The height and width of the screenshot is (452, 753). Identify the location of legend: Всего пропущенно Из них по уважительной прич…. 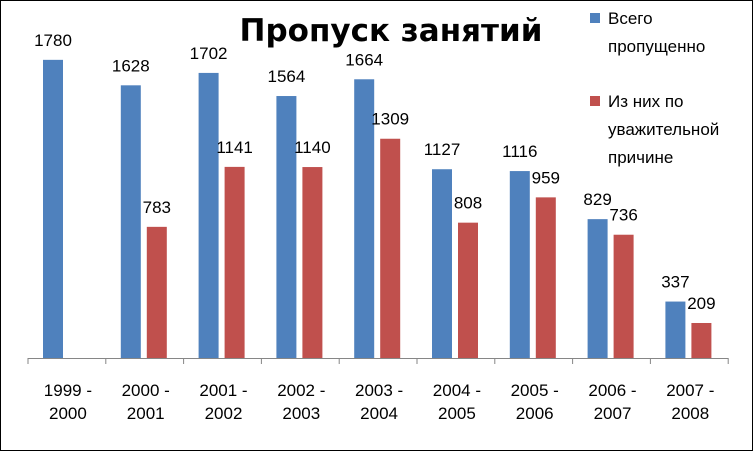
(654, 88).